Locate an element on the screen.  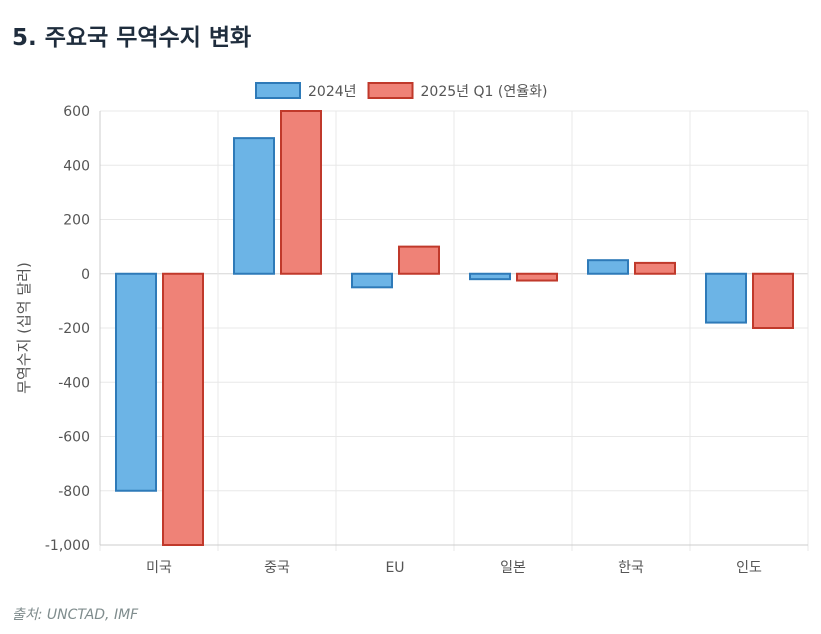
y-tick-label: -400 is located at coordinates (74, 383).